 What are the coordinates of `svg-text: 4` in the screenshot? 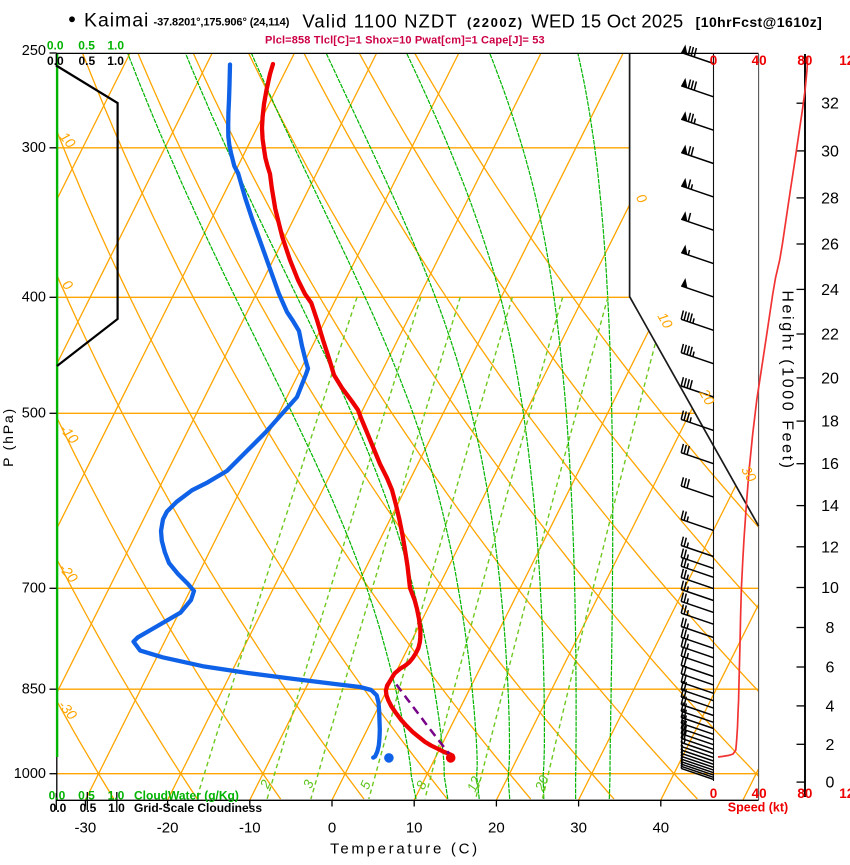 It's located at (830, 706).